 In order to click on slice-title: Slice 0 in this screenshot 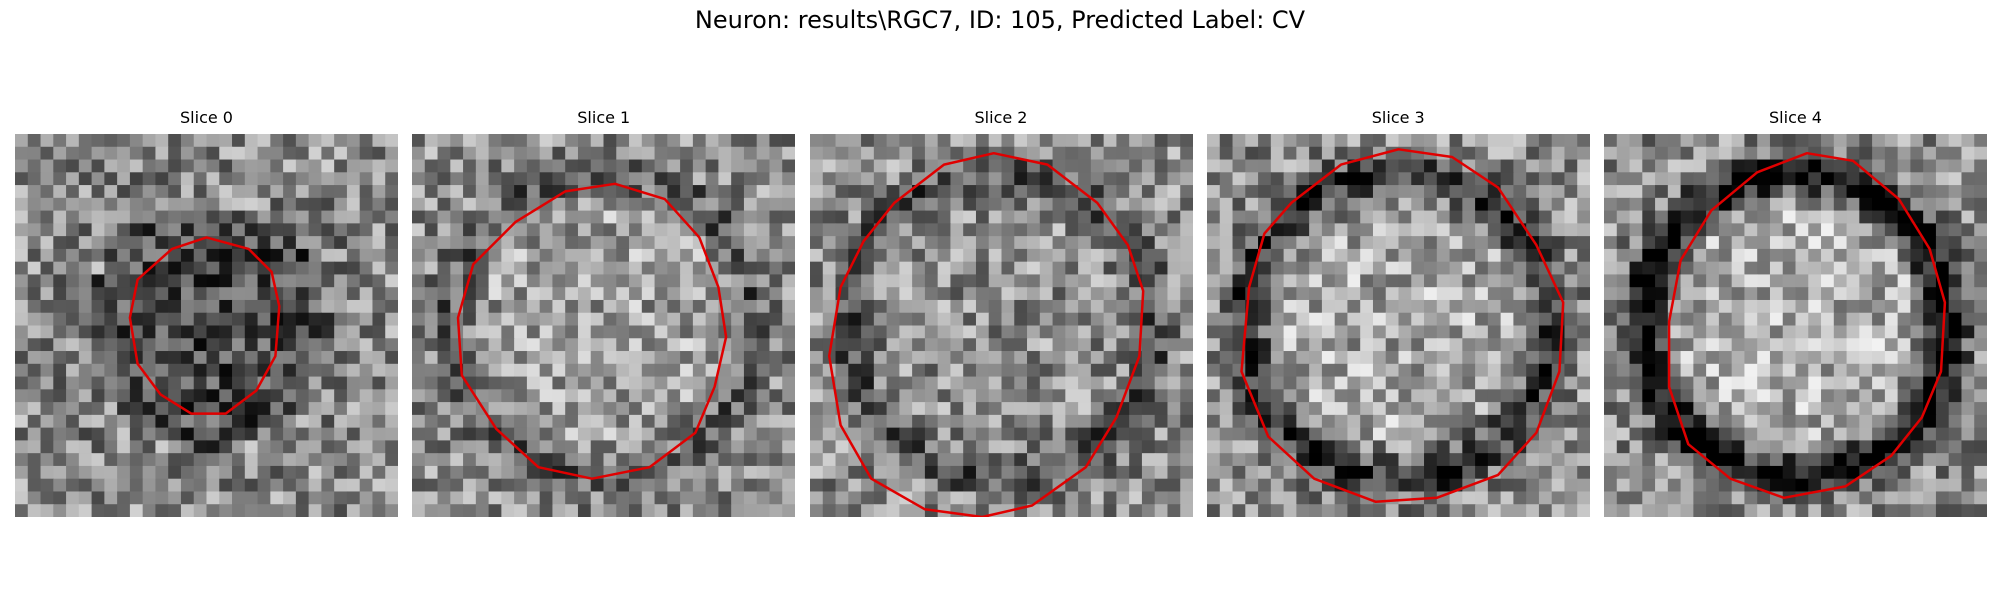, I will do `click(206, 117)`.